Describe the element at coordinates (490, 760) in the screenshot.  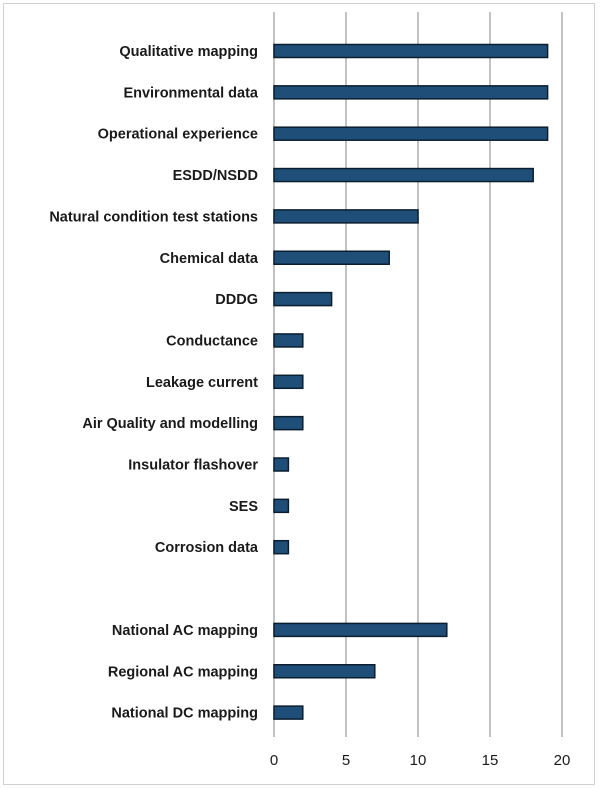
I see `x-tick-label-15: 15` at that location.